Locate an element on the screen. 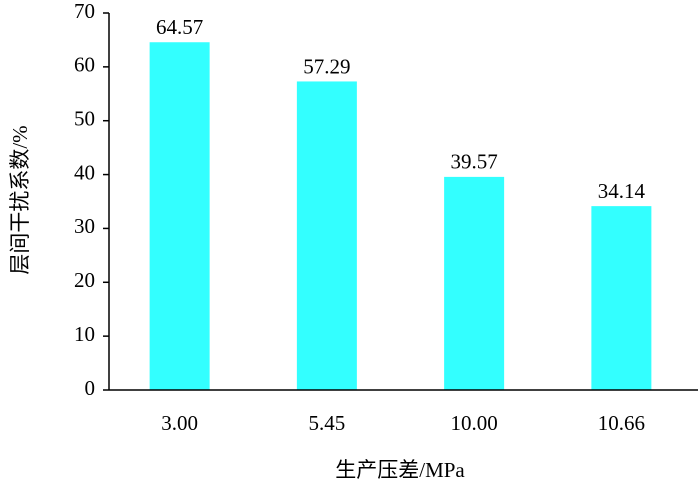 The width and height of the screenshot is (700, 498). x-tick-label: 3.00 is located at coordinates (179, 423).